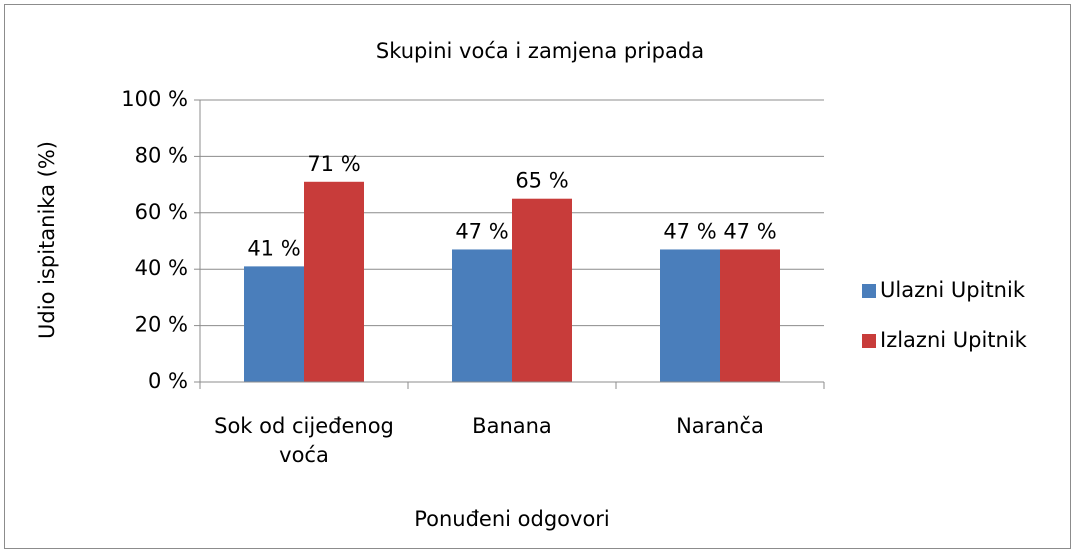  Describe the element at coordinates (168, 381) in the screenshot. I see `y-tick-label: 0 %` at that location.